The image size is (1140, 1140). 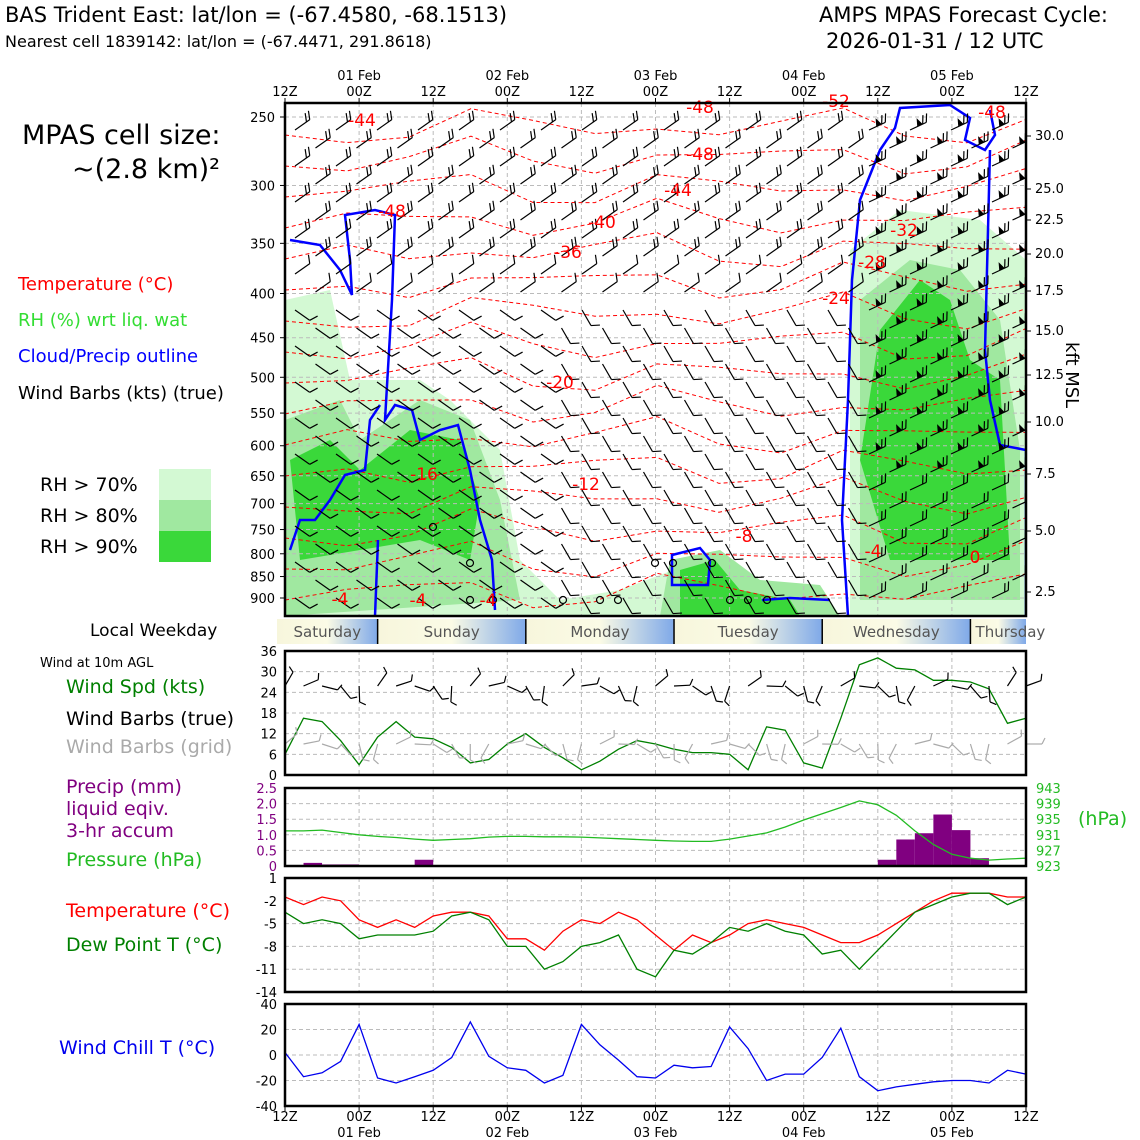 I want to click on temp-ytick-label-2: -5, so click(x=270, y=925).